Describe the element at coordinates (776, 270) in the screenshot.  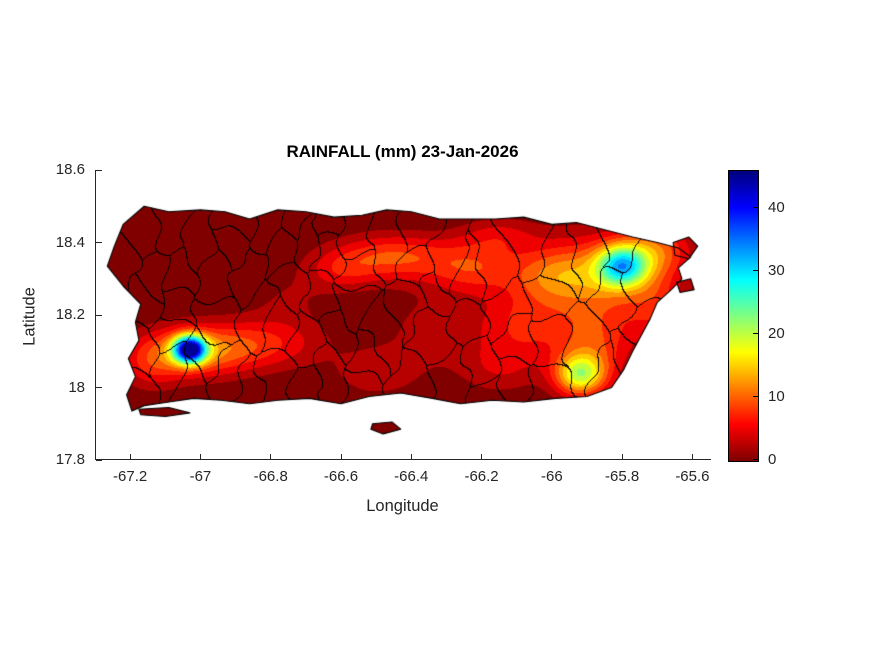
I see `colorbar-tick-label: 30` at that location.